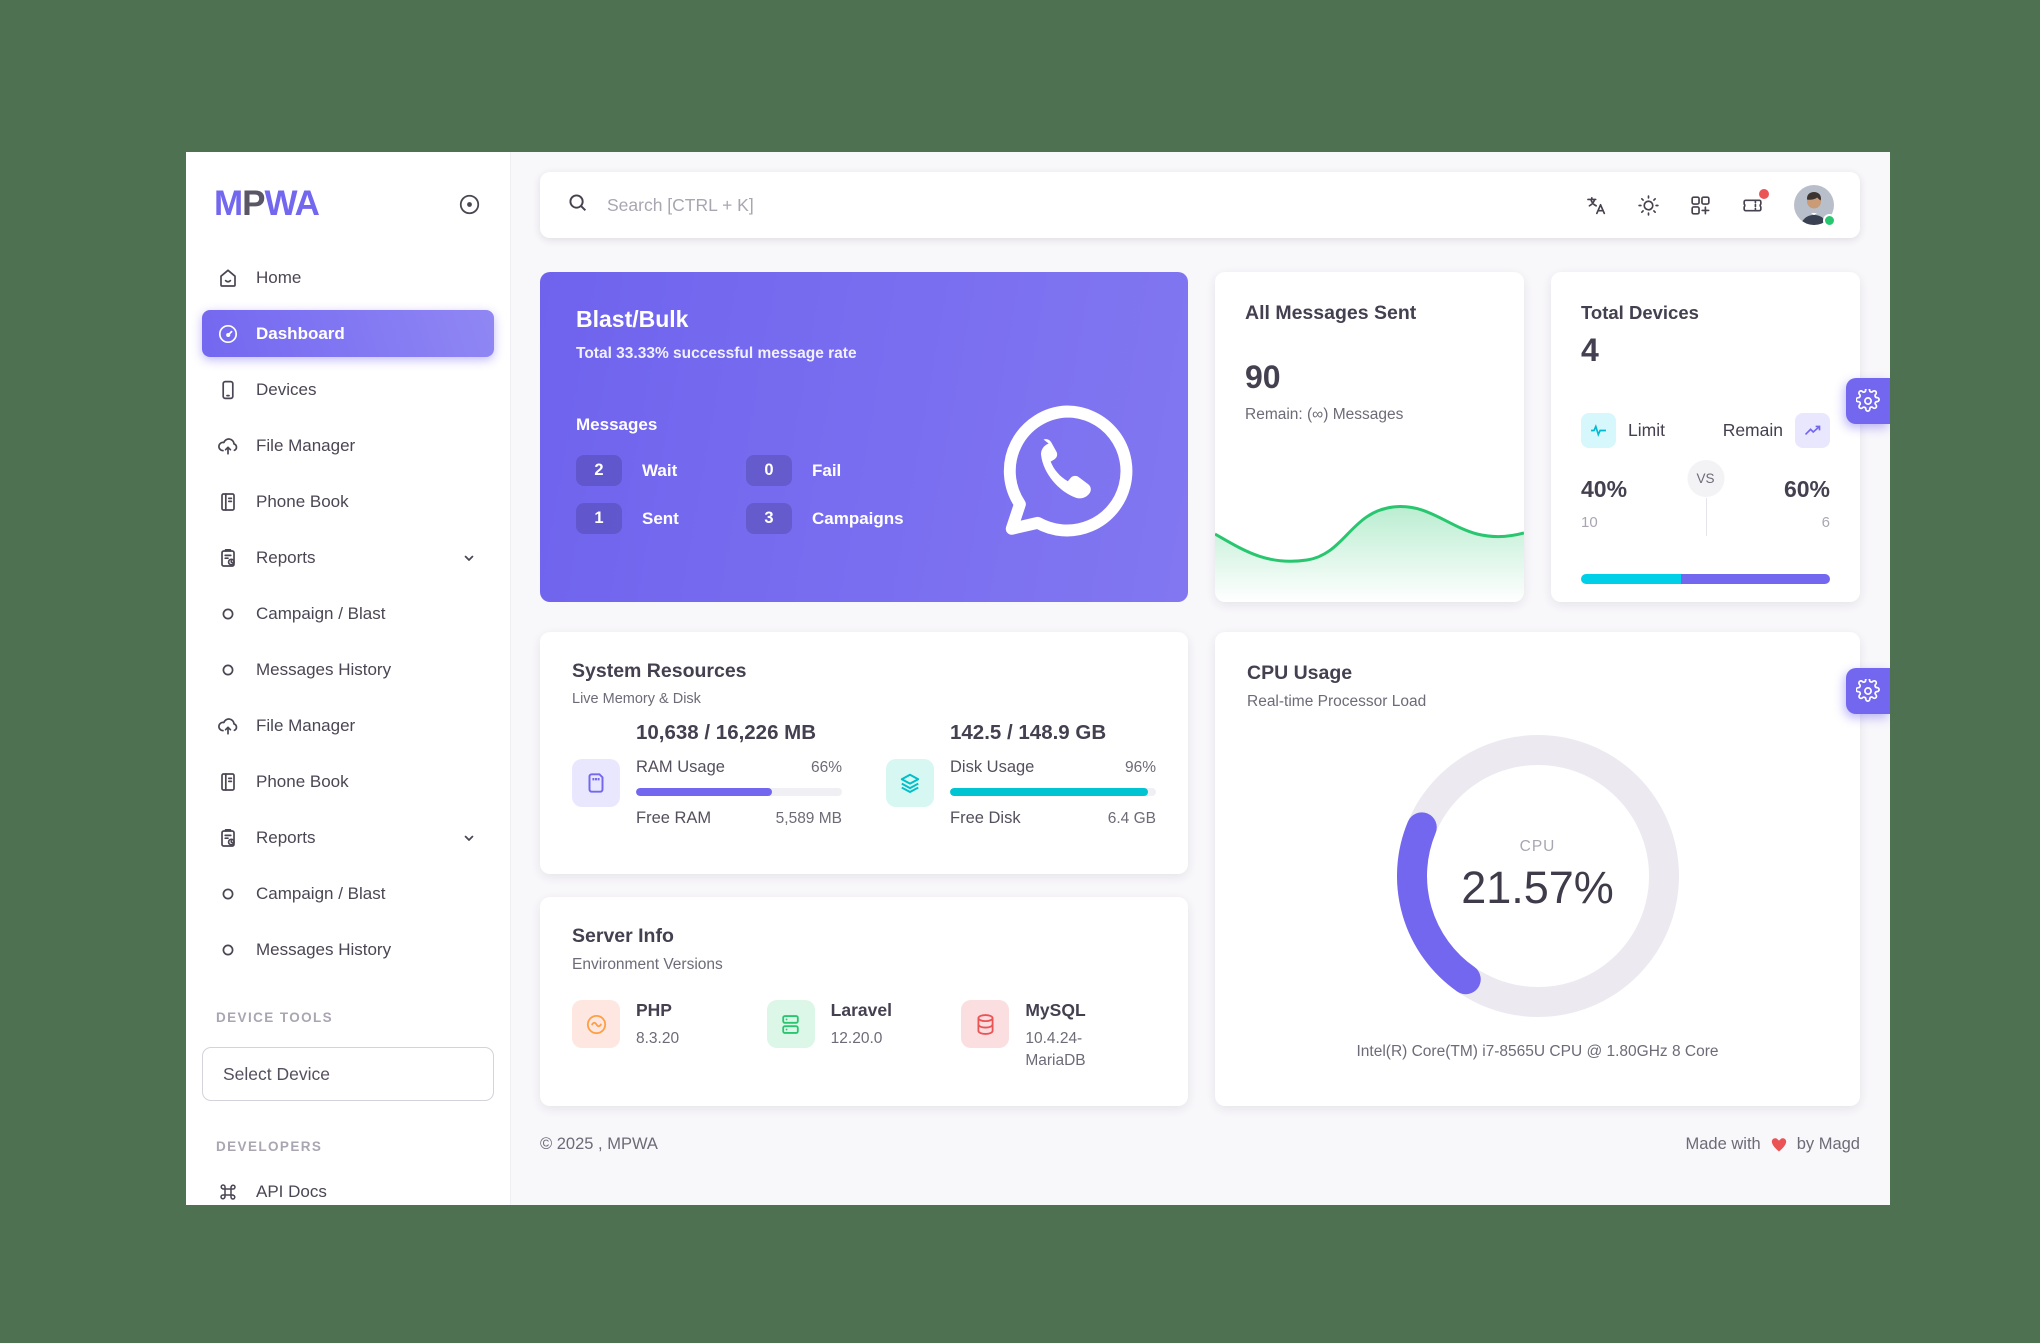  Describe the element at coordinates (985, 1024) in the screenshot. I see `database-icon` at that location.